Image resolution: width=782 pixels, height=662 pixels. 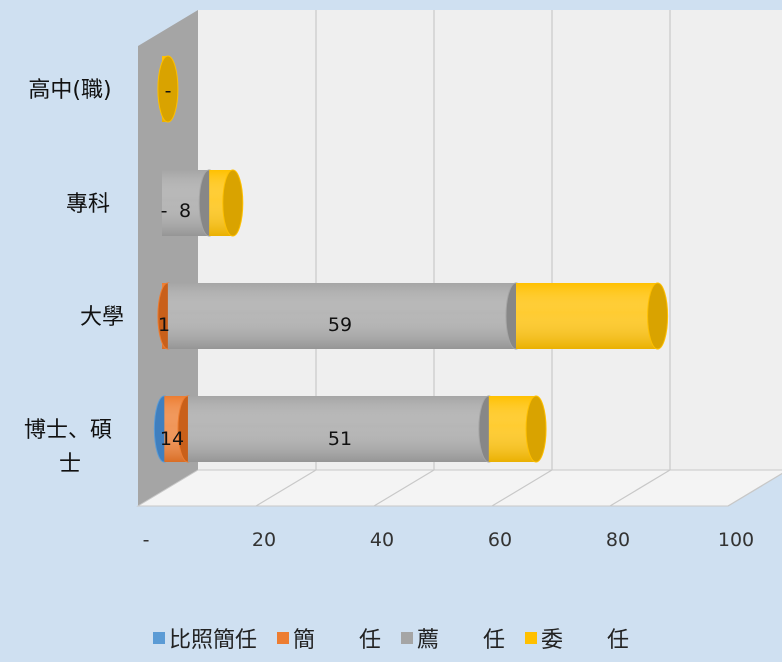 I want to click on category-label: 專科, so click(x=88, y=204).